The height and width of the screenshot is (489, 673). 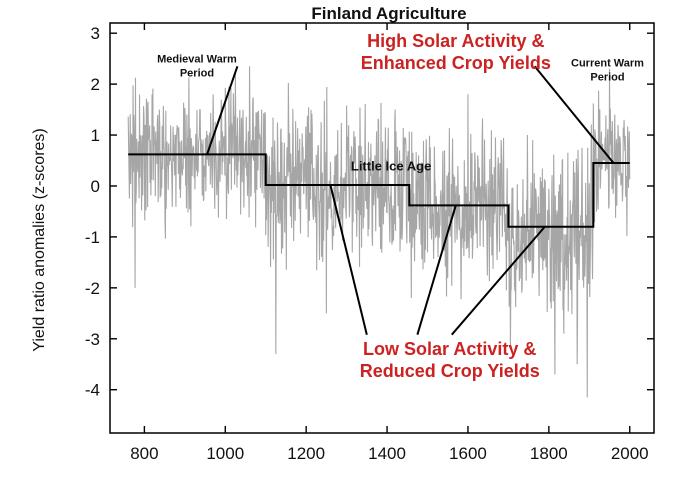 I want to click on period-mean-step-line, so click(x=379, y=190).